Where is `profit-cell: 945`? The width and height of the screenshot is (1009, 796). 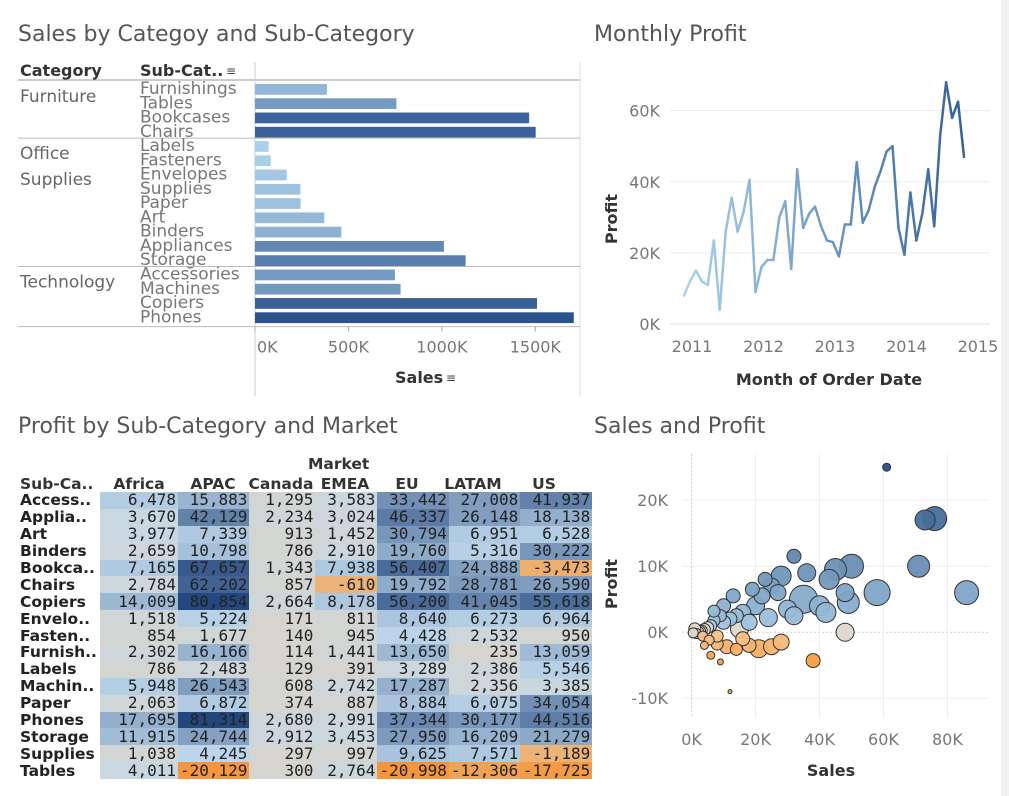 profit-cell: 945 is located at coordinates (346, 636).